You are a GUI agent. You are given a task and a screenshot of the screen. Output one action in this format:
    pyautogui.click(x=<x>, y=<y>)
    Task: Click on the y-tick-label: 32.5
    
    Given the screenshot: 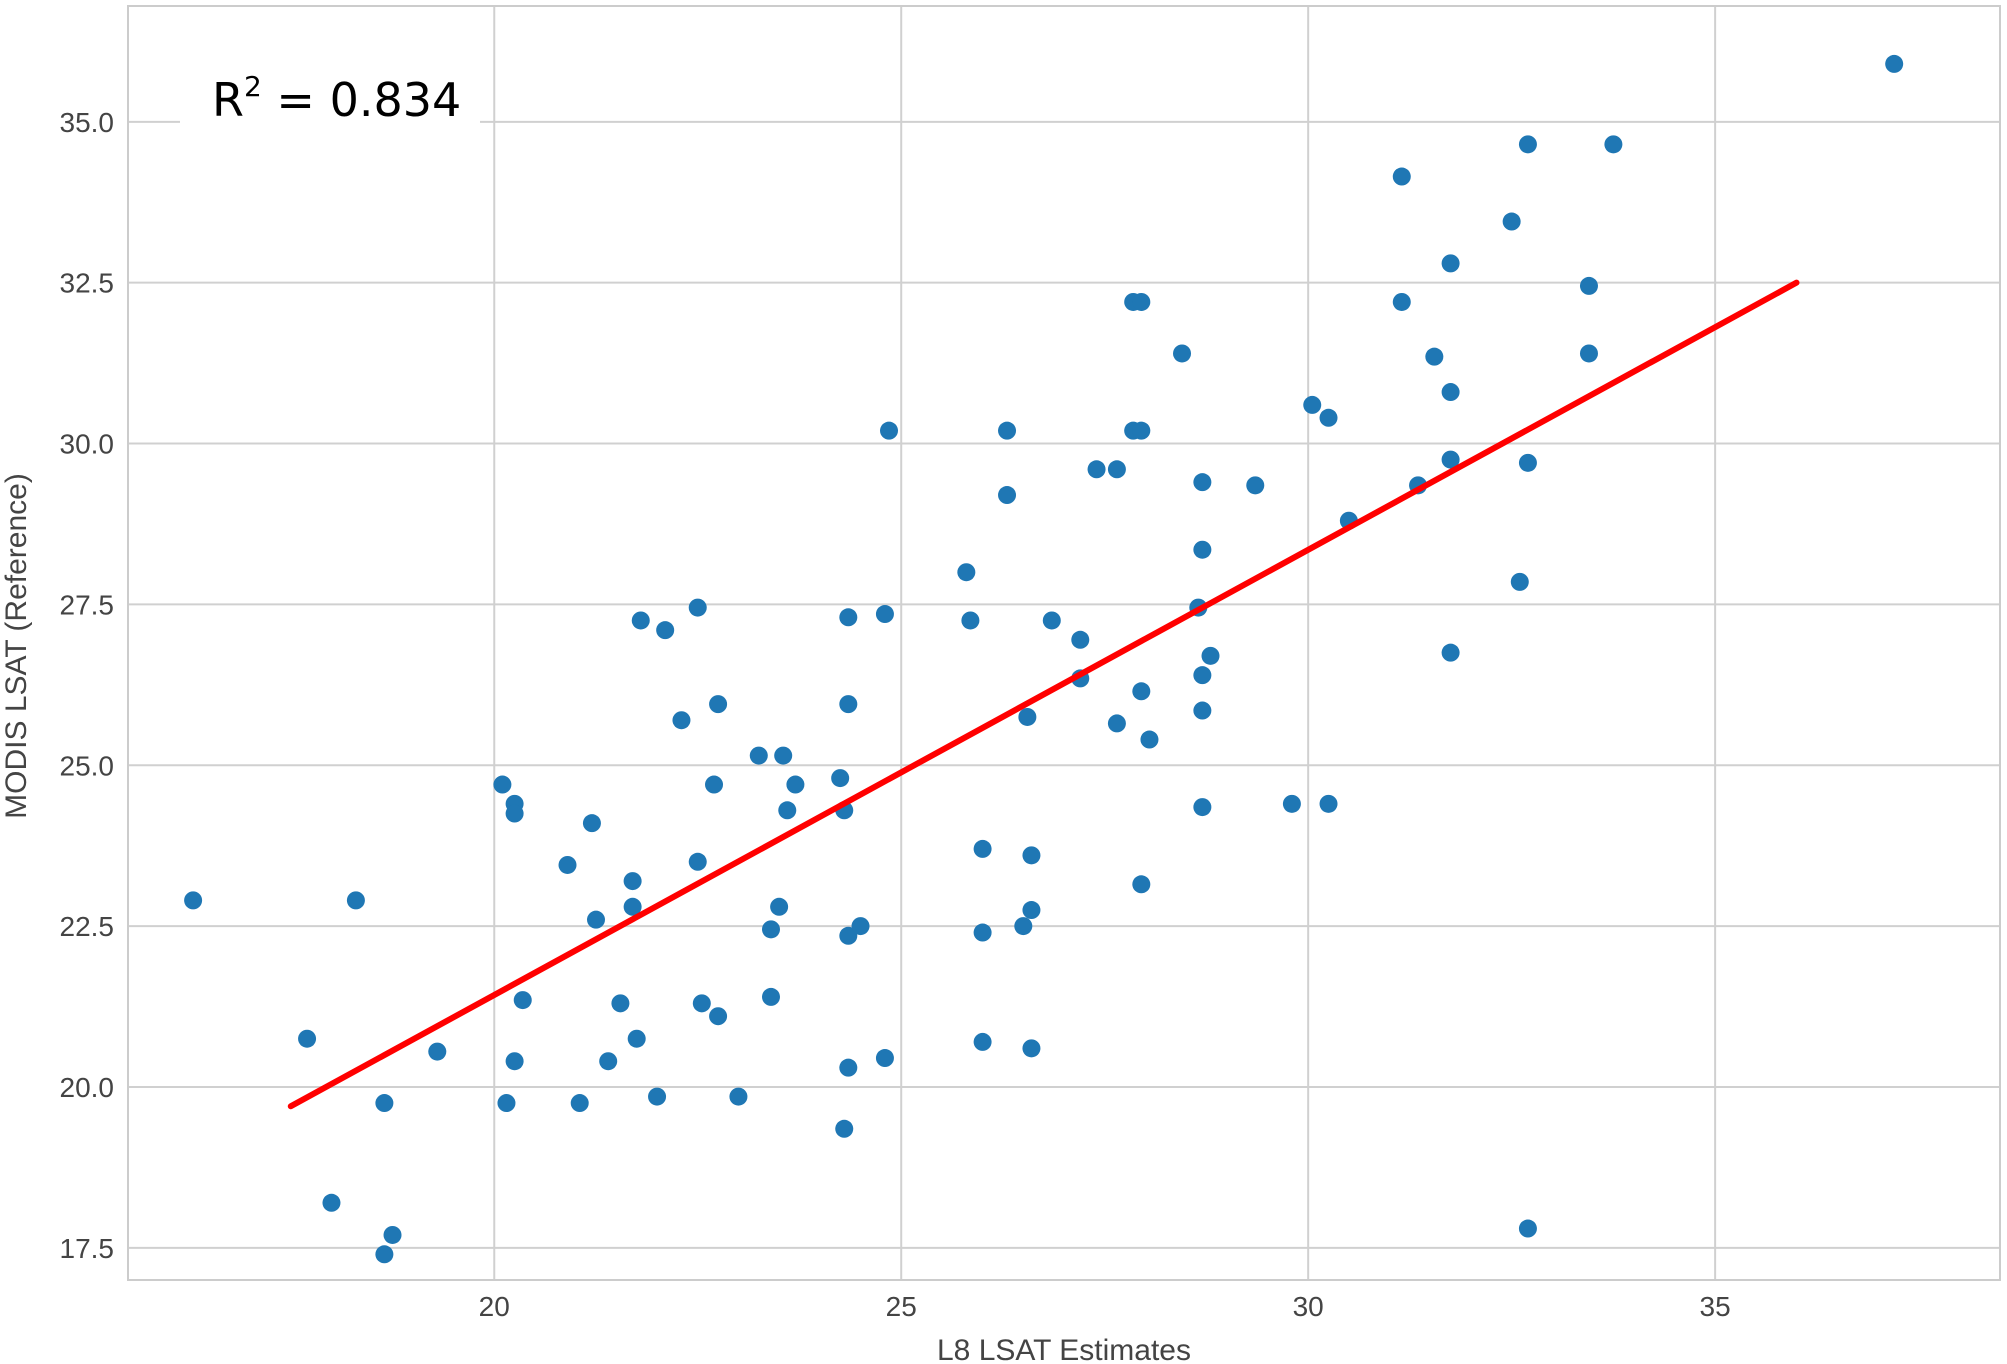 What is the action you would take?
    pyautogui.click(x=87, y=283)
    